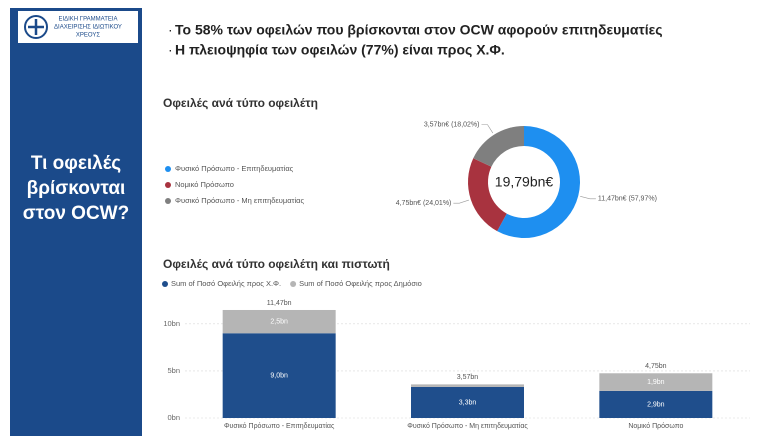 This screenshot has width=768, height=444. Describe the element at coordinates (76, 188) in the screenshot. I see `sidebar-heading: βρίσκονται` at that location.